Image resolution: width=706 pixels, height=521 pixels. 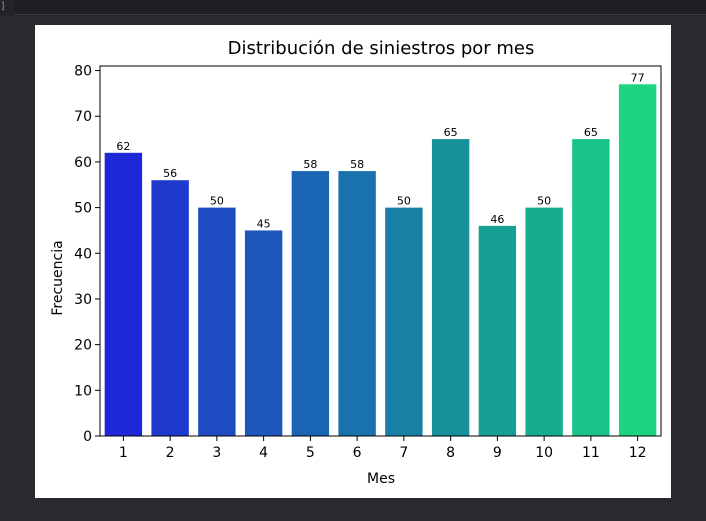 I want to click on x-tick-label-12: 12, so click(x=638, y=453).